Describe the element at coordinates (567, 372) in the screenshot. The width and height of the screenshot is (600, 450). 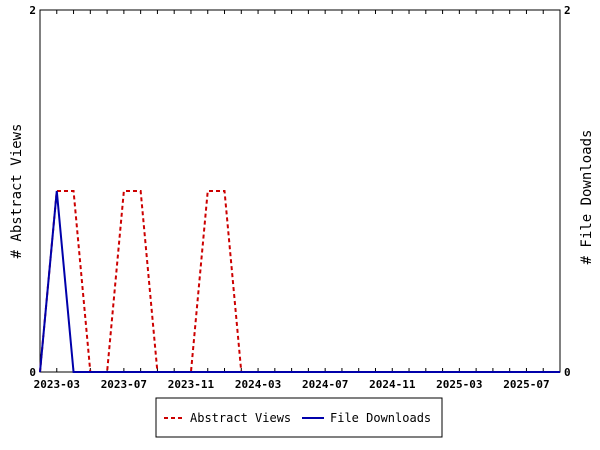
I see `y-right-tick-label-0: 0` at that location.